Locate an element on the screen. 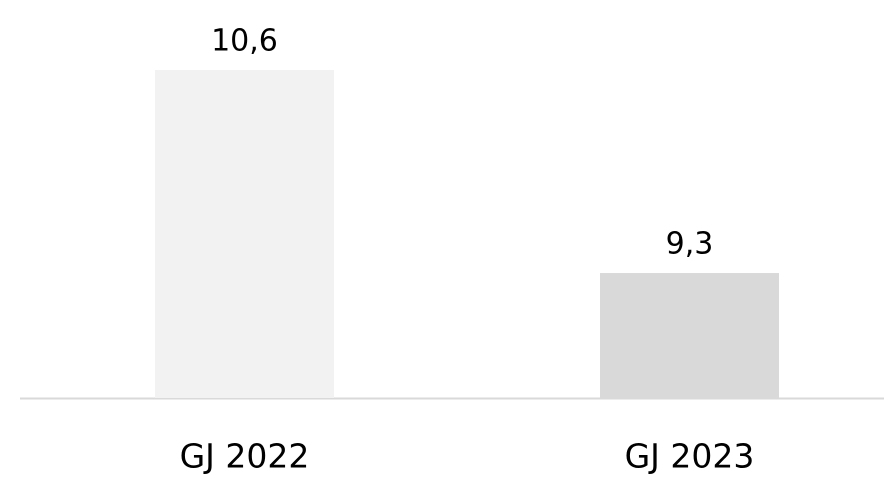  x-tick-label: GJ 2022 is located at coordinates (245, 456).